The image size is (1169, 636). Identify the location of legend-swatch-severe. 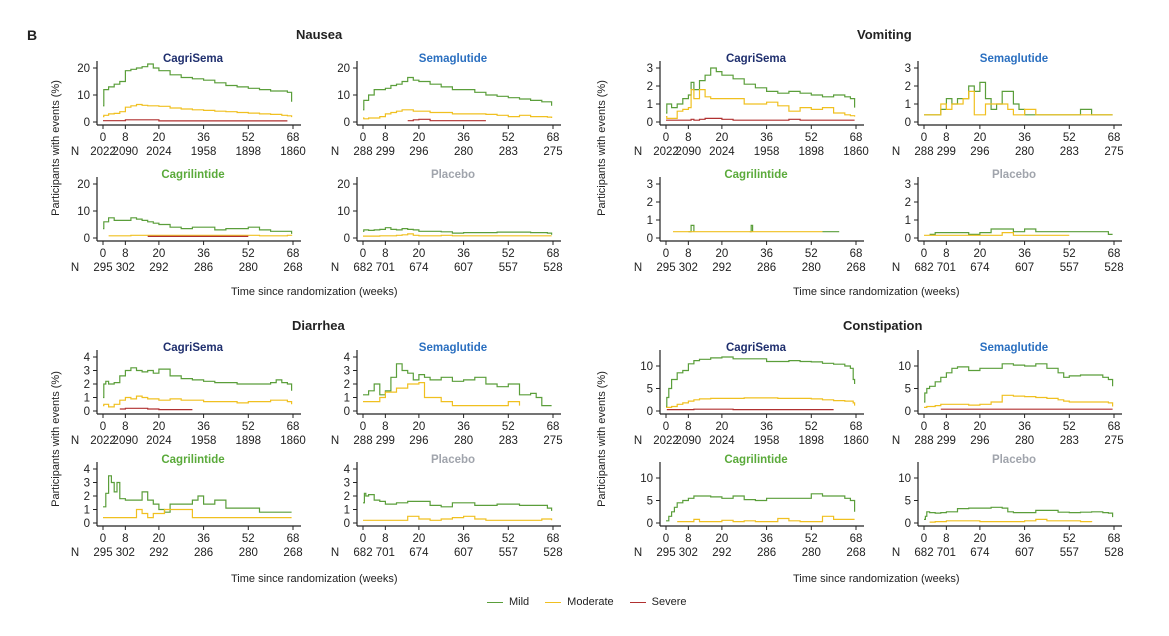
(637, 602).